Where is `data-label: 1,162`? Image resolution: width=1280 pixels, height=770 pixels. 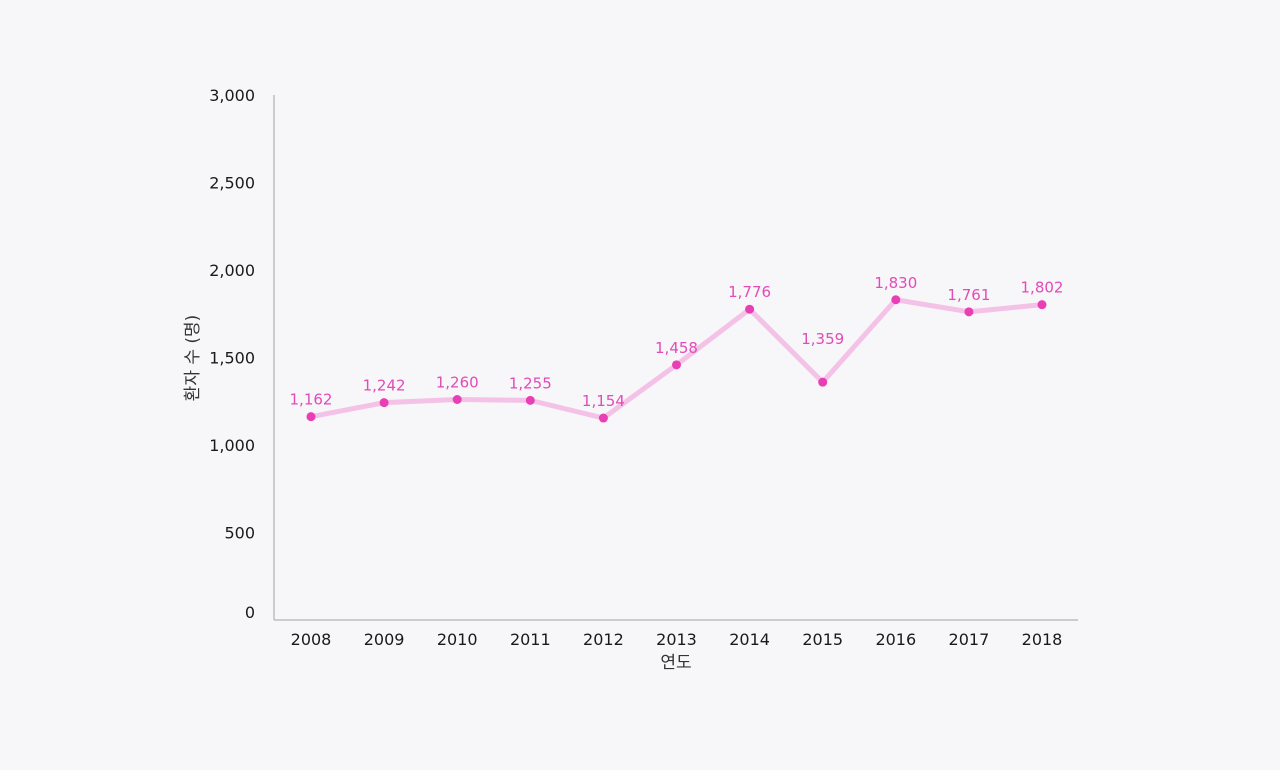 data-label: 1,162 is located at coordinates (311, 400).